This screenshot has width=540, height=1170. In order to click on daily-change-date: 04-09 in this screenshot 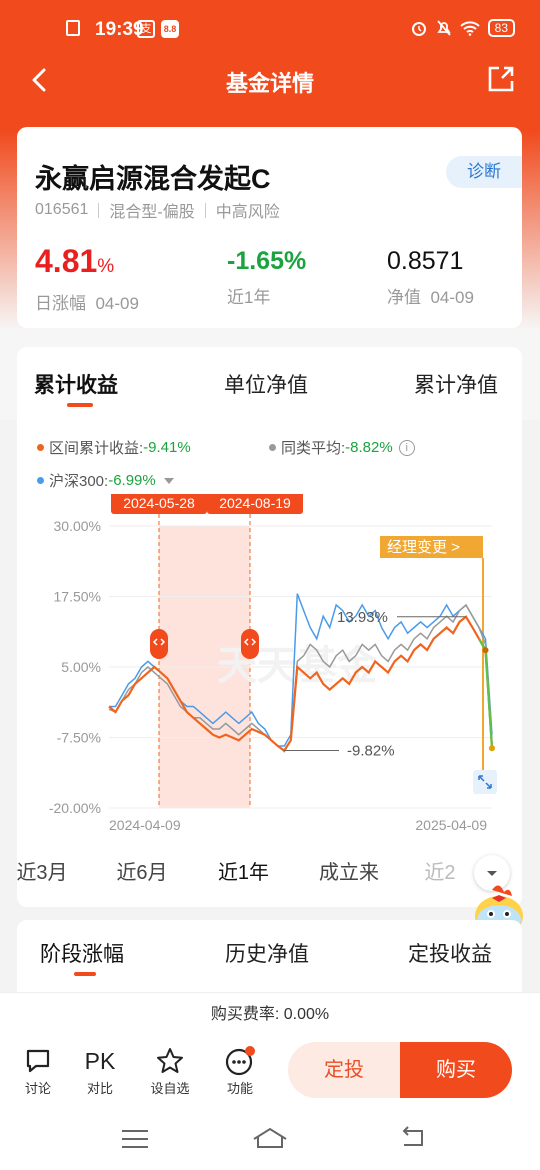, I will do `click(117, 303)`.